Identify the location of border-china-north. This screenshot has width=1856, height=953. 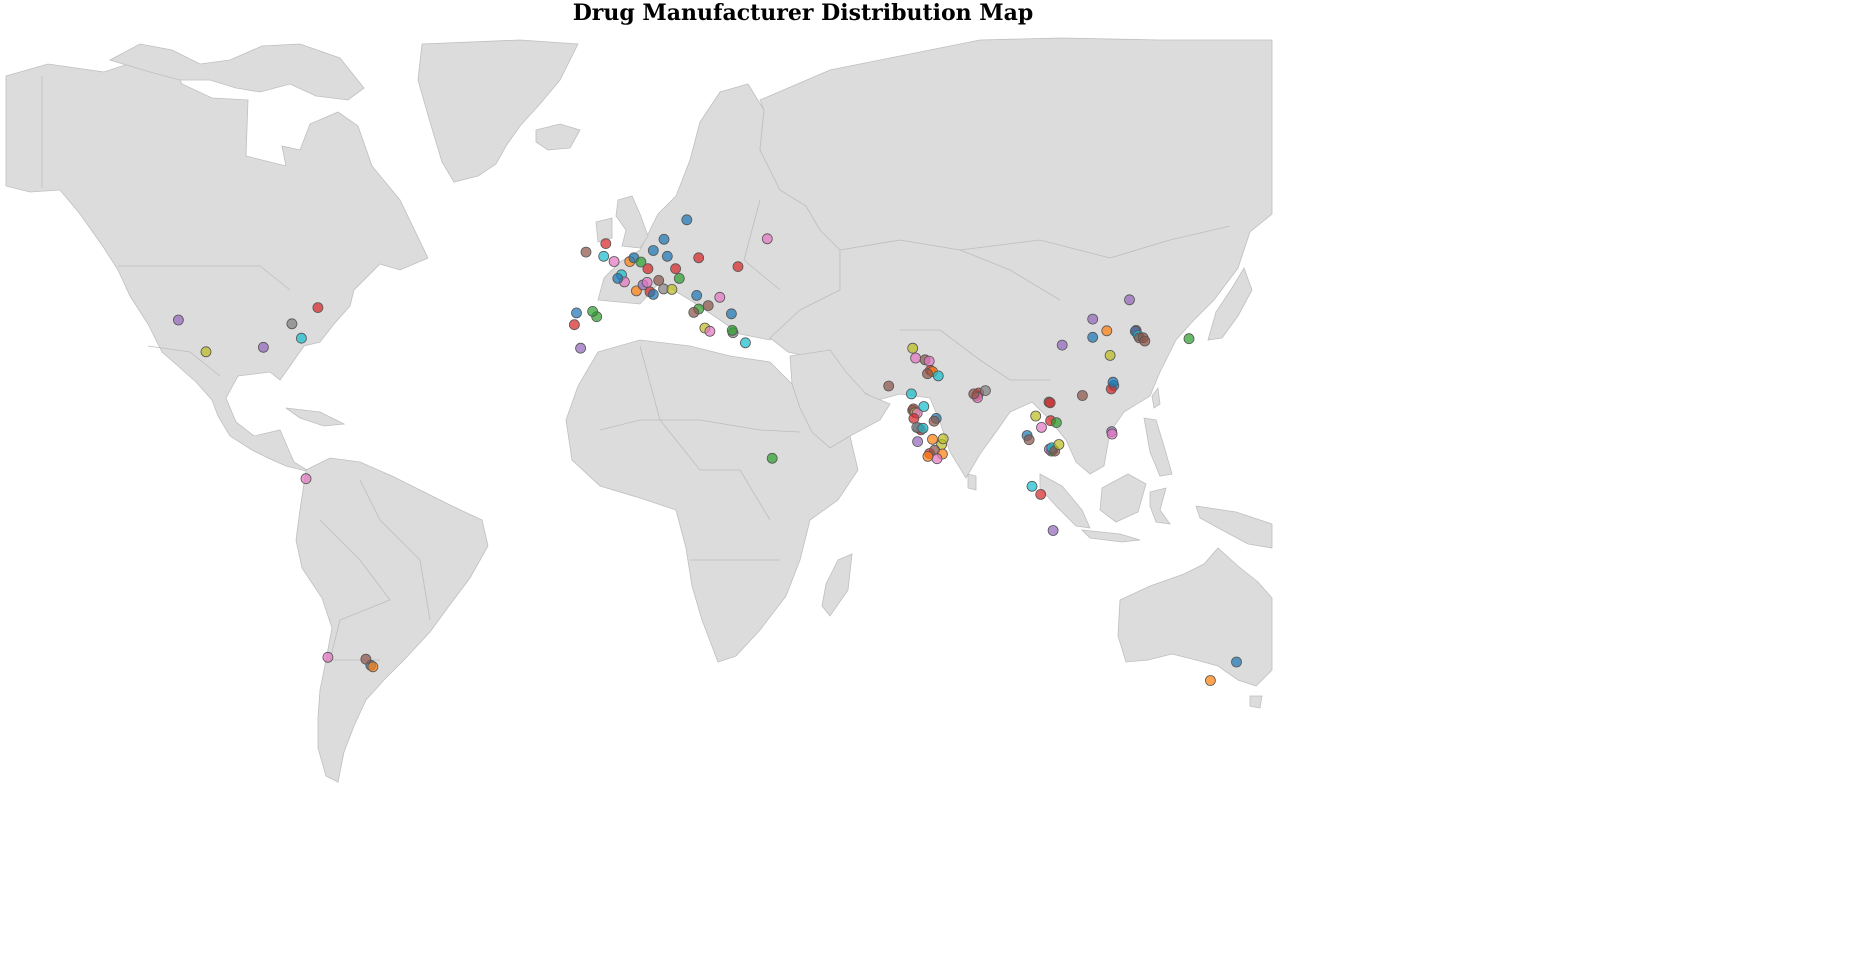
(1095, 242).